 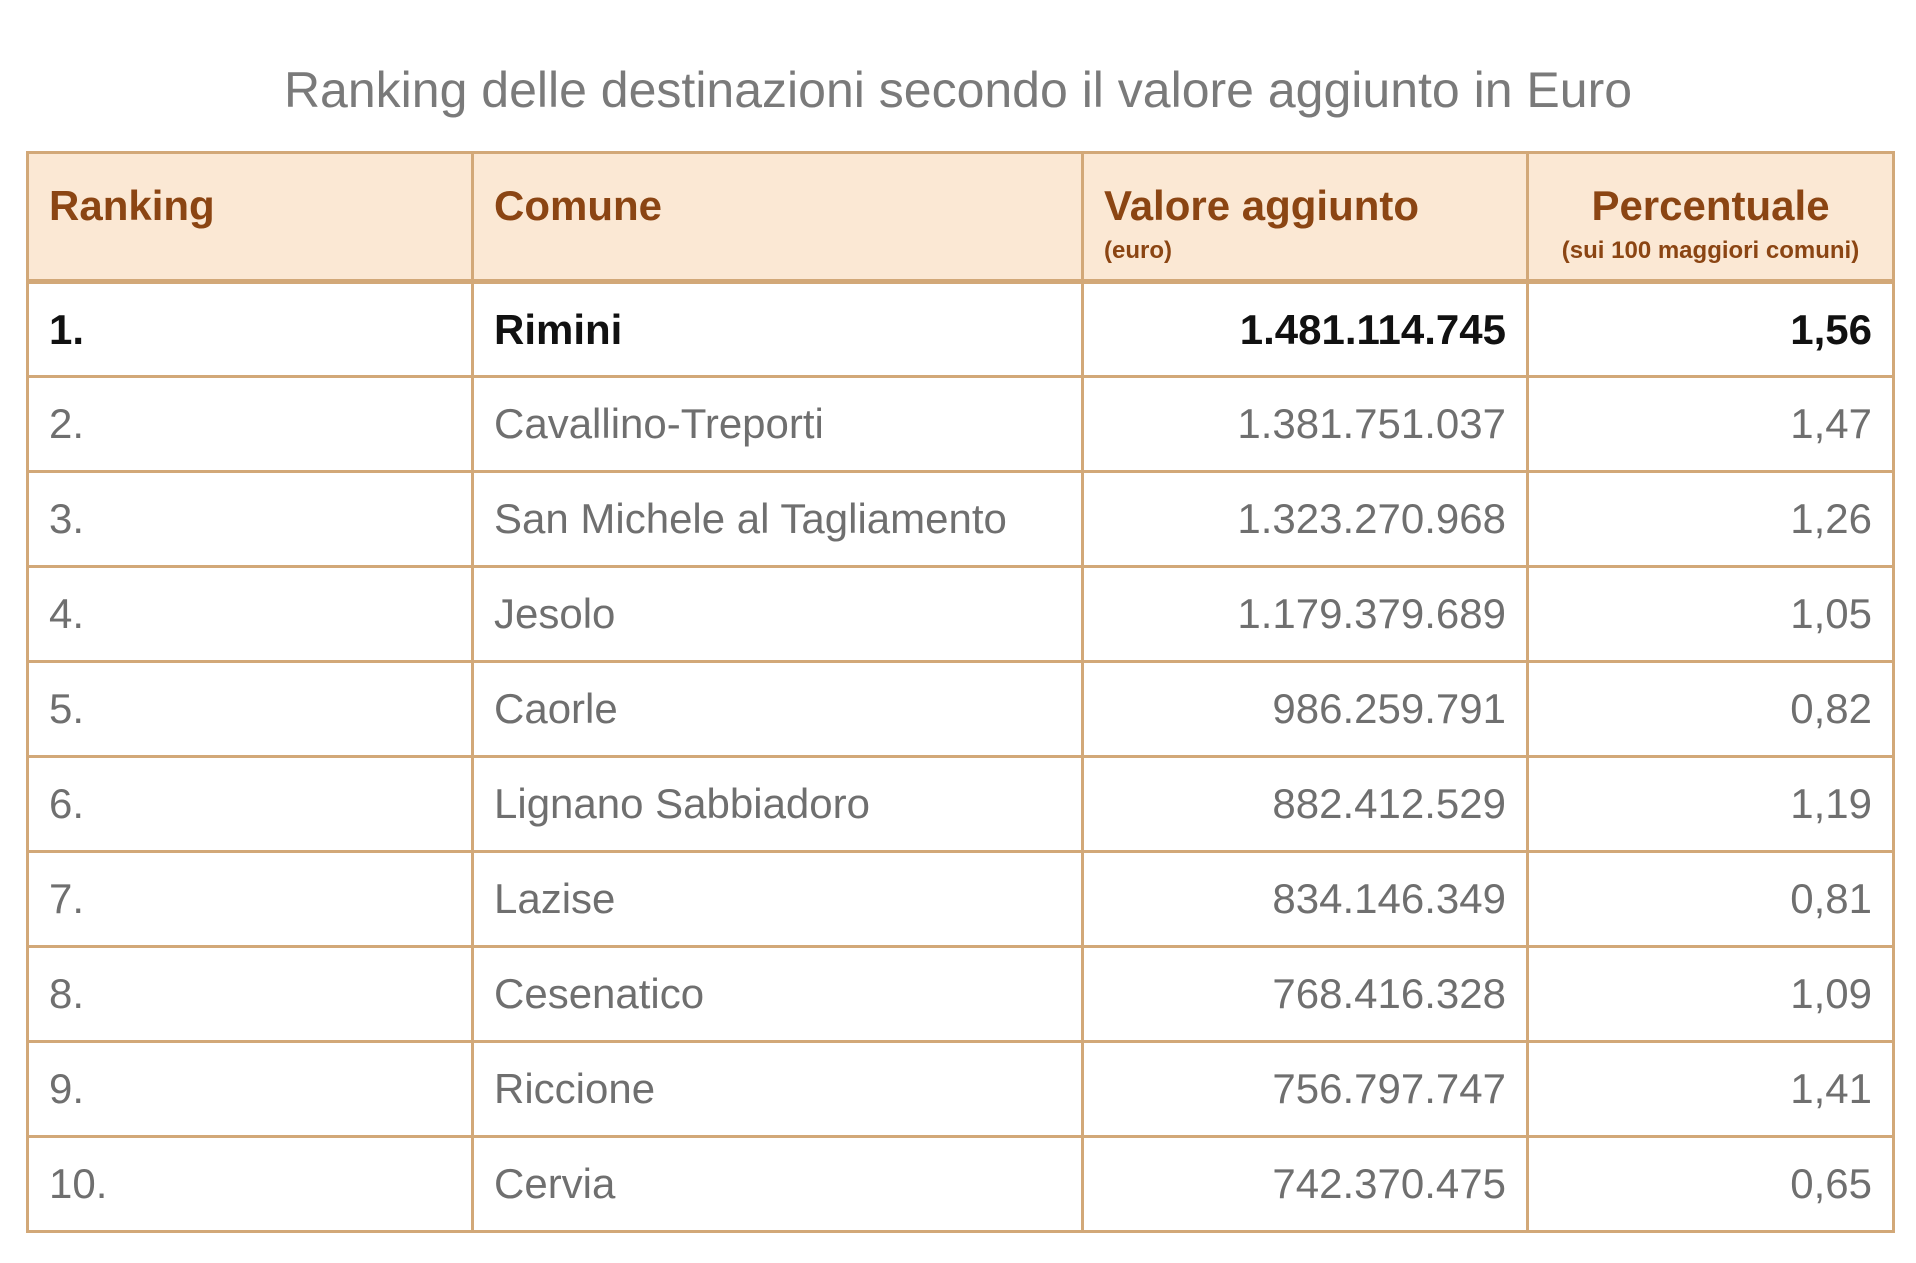 What do you see at coordinates (578, 205) in the screenshot?
I see `header-comune-label: Comune` at bounding box center [578, 205].